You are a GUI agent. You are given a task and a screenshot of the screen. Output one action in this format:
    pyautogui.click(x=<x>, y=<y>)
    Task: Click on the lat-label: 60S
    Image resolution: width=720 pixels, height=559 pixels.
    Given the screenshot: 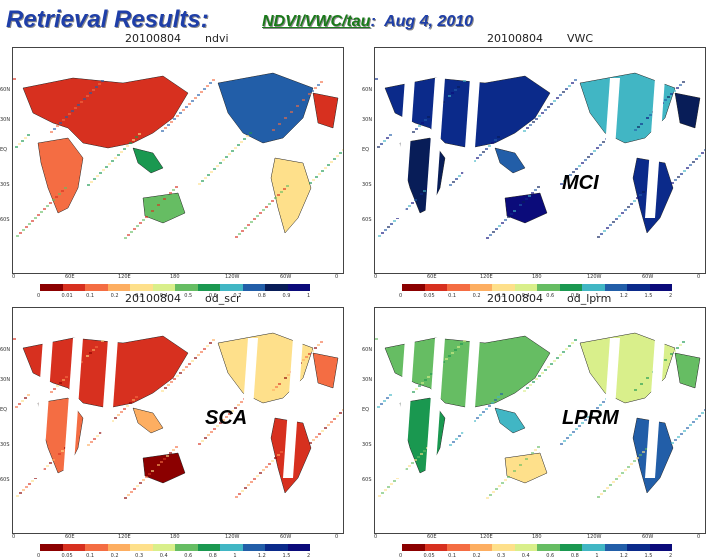 What is the action you would take?
    pyautogui.click(x=5, y=480)
    